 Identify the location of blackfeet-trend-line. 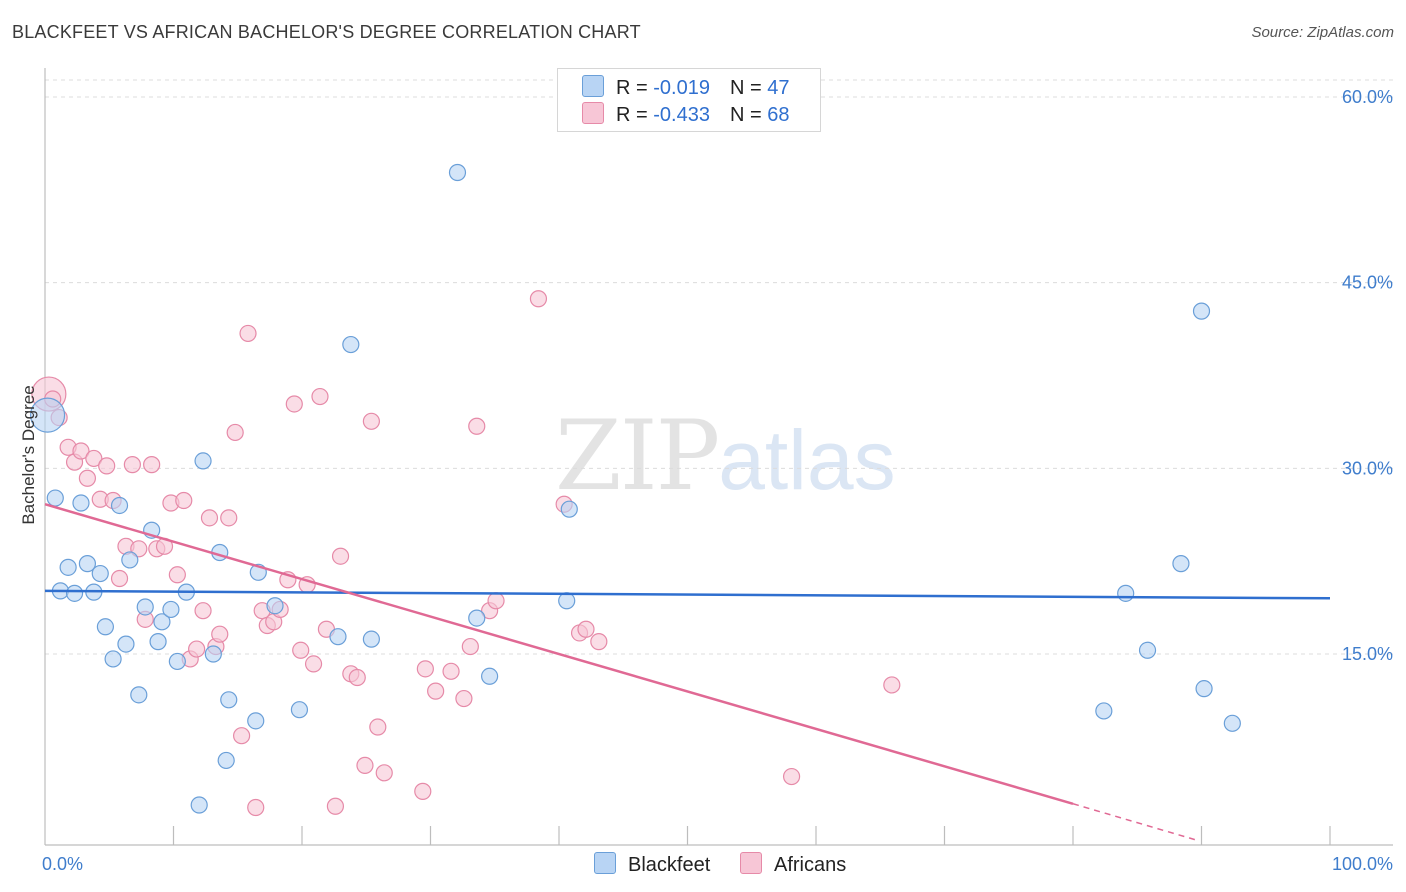
(687, 594).